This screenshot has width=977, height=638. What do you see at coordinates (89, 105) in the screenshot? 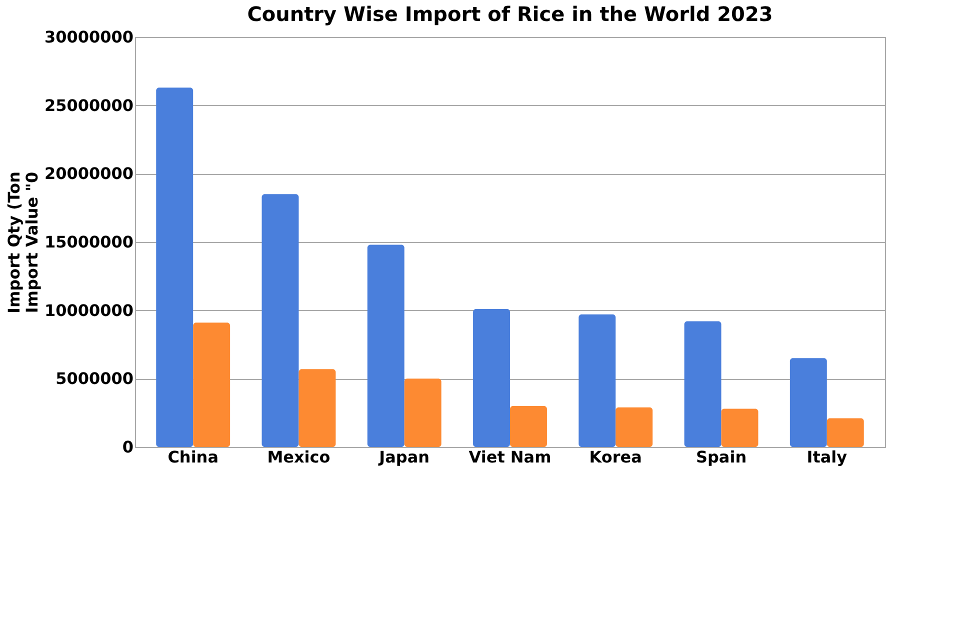
I see `y-tick-label: 25000000` at bounding box center [89, 105].